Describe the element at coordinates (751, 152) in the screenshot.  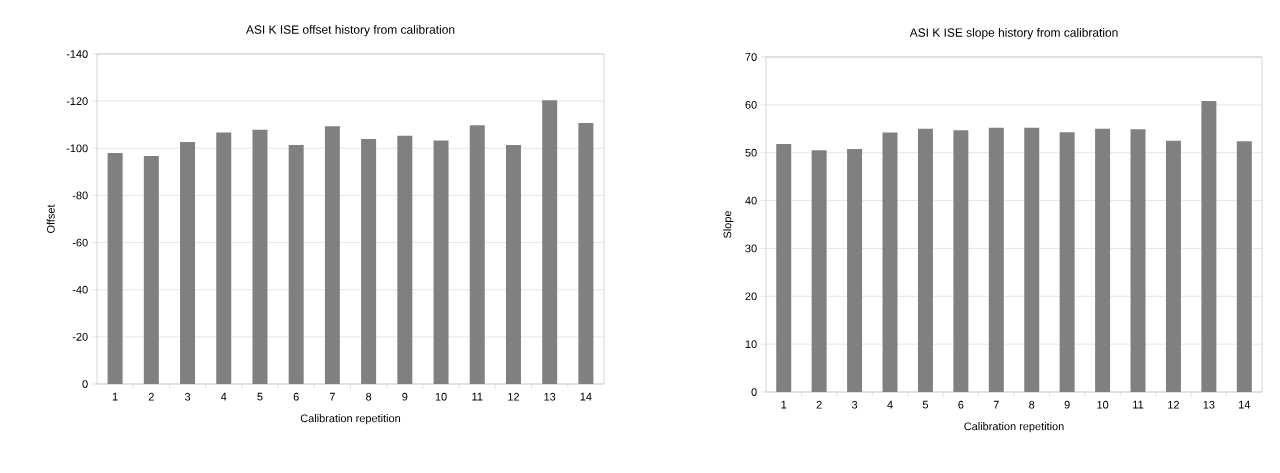
I see `y-tick-label: 50` at that location.